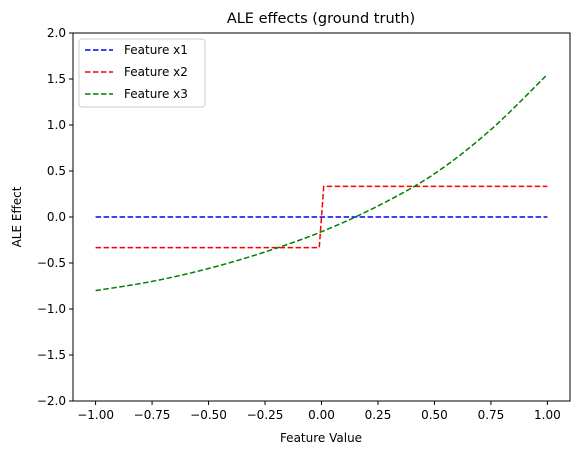 This screenshot has height=455, width=578. What do you see at coordinates (156, 94) in the screenshot?
I see `legend-label: Feature x3` at bounding box center [156, 94].